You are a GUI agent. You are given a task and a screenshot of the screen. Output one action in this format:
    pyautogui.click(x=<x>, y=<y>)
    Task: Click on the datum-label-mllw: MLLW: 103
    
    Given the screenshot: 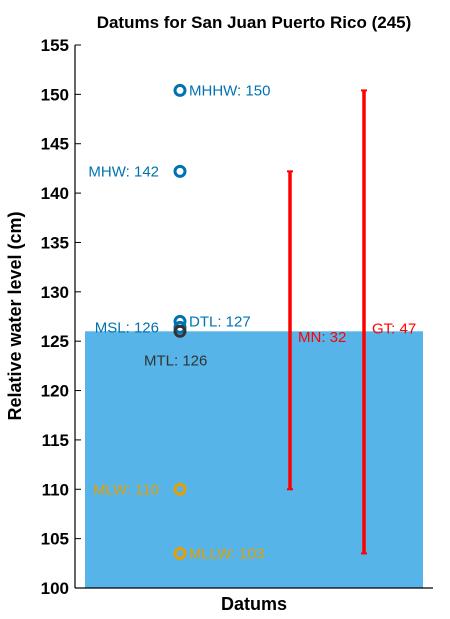 What is the action you would take?
    pyautogui.click(x=226, y=553)
    